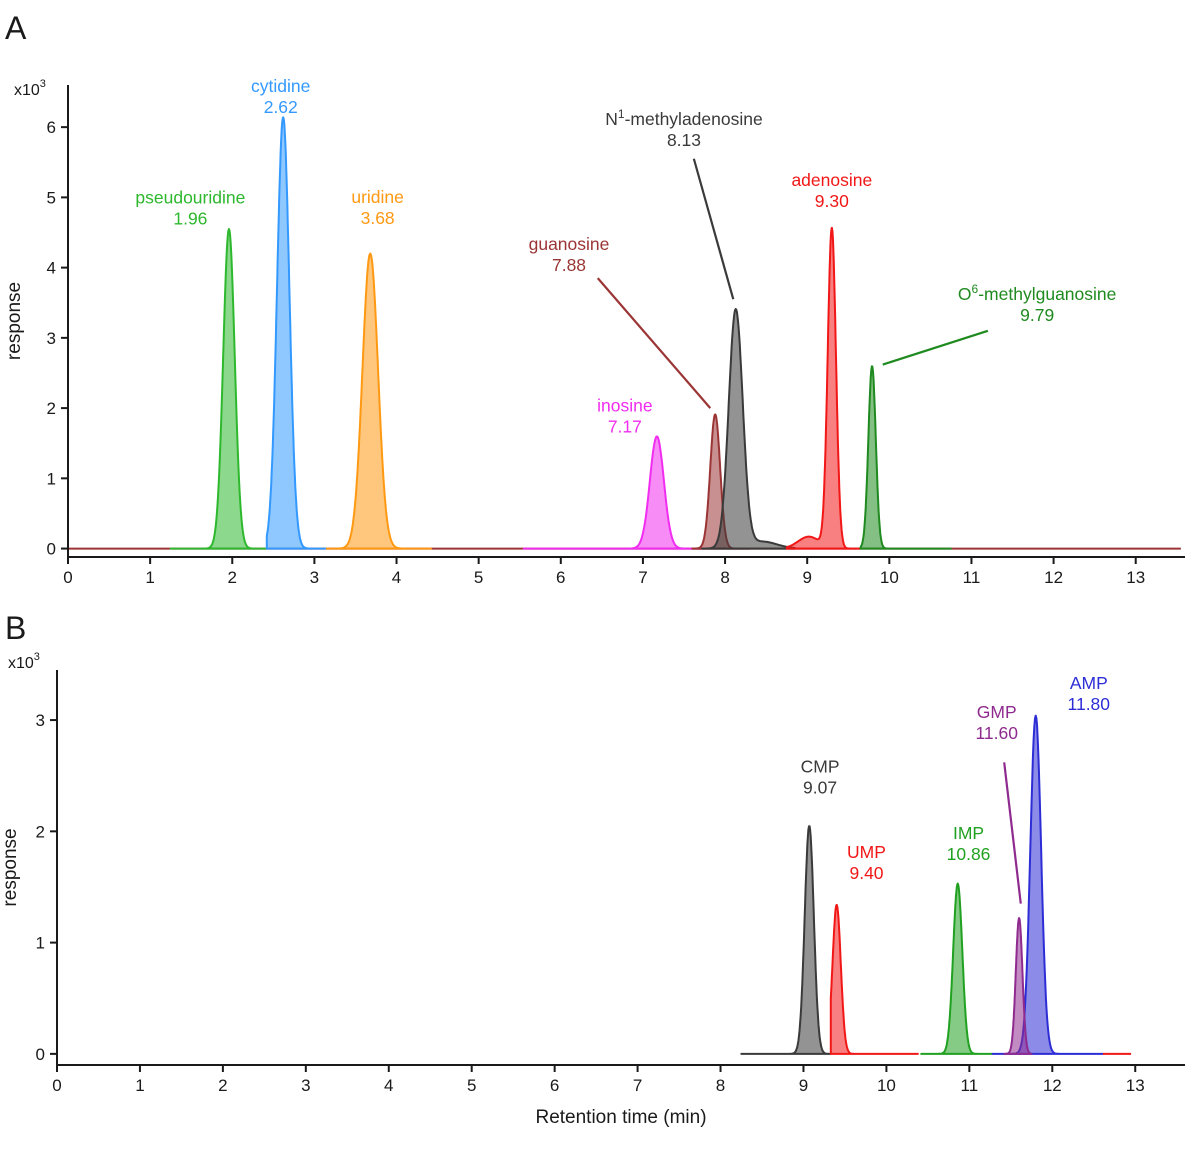 This screenshot has height=1161, width=1200. What do you see at coordinates (874, 979) in the screenshot?
I see `peak-ump` at bounding box center [874, 979].